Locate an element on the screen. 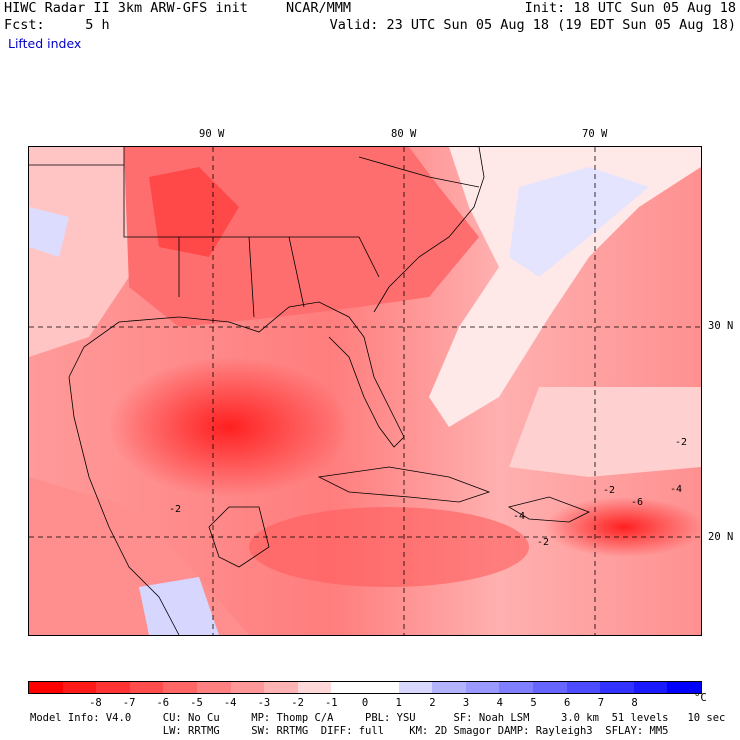 The width and height of the screenshot is (740, 740). colorbar-tick-label: 1 is located at coordinates (398, 703).